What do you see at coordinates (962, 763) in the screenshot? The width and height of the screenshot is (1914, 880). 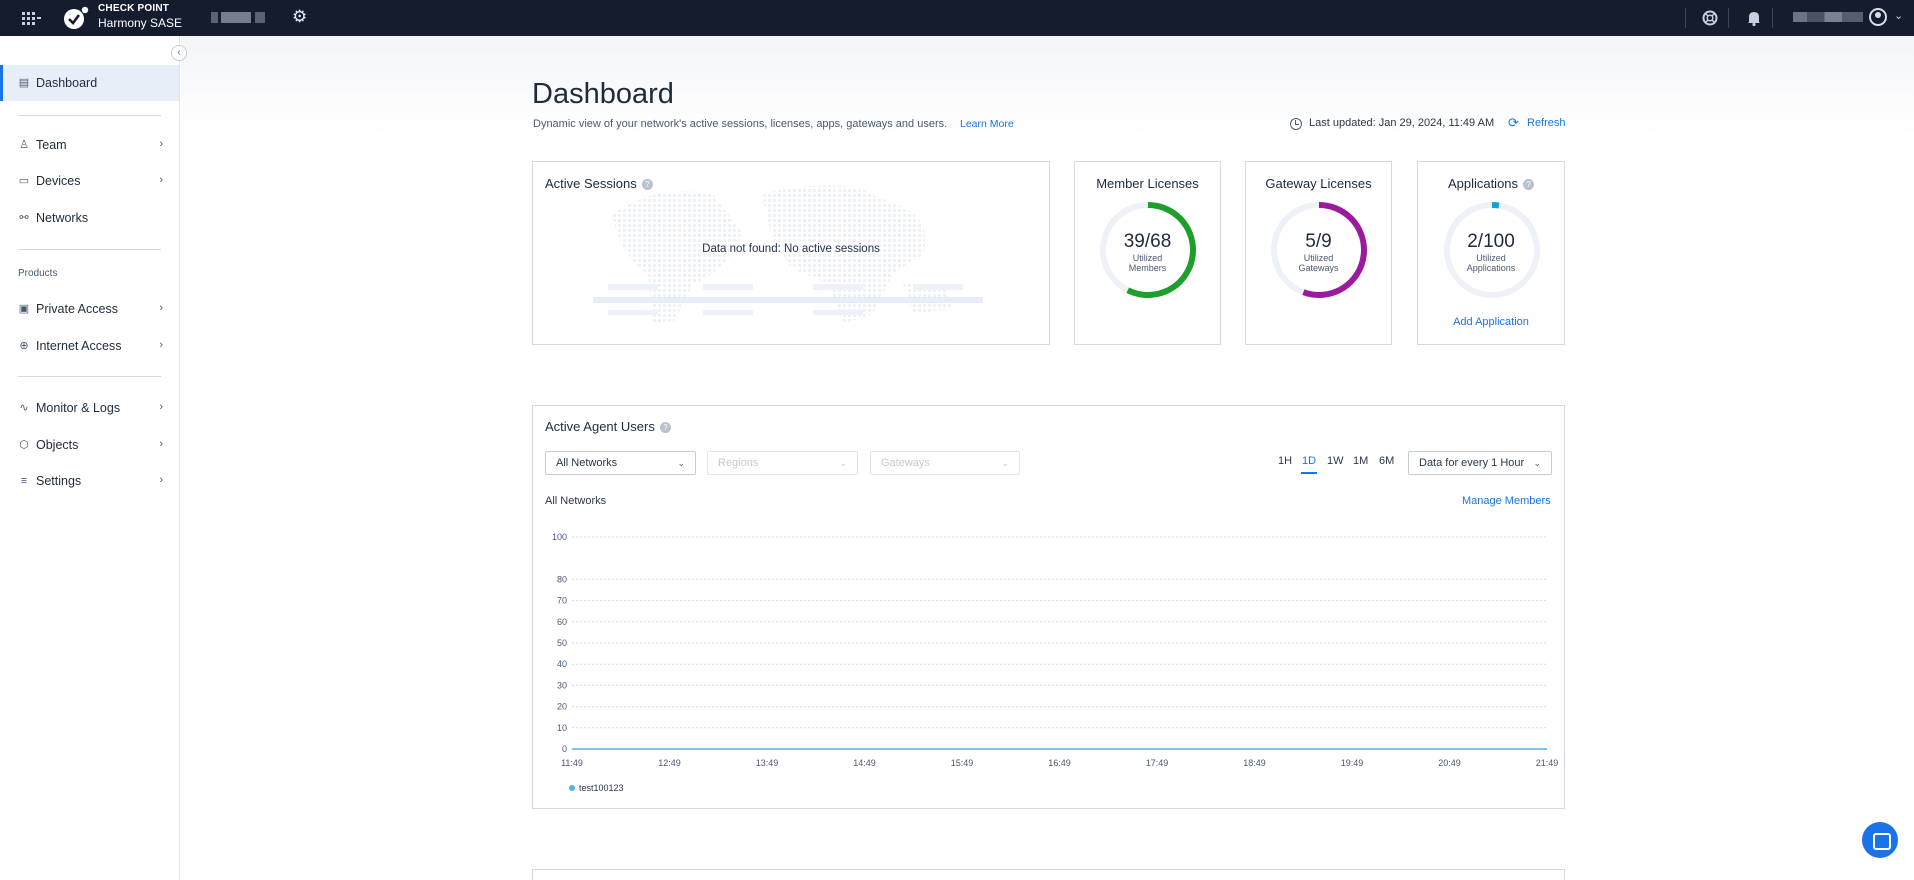 I see `x-tick-label: 15:49` at bounding box center [962, 763].